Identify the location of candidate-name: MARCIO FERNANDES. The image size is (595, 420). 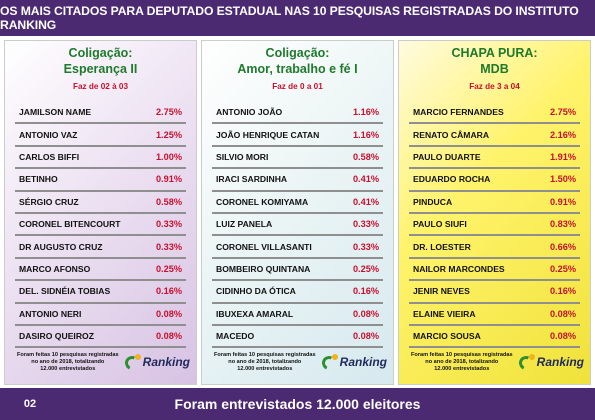
(458, 112).